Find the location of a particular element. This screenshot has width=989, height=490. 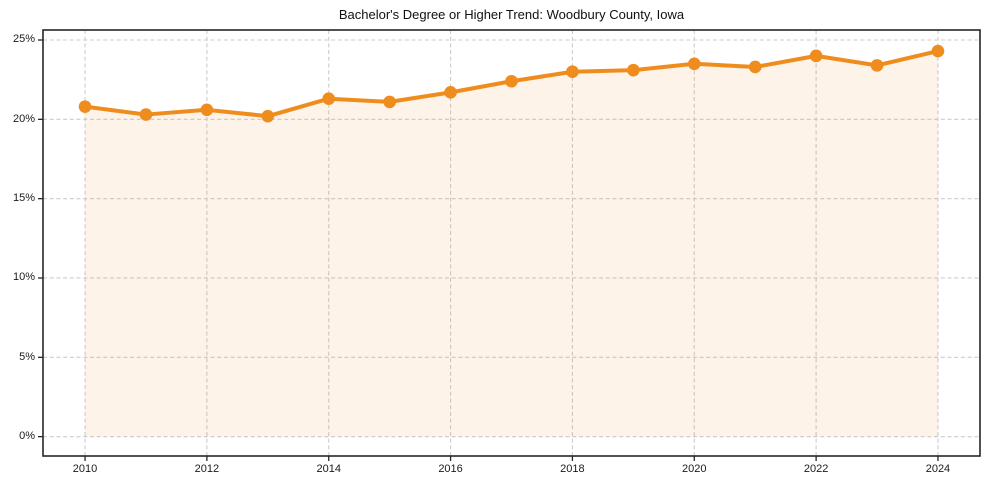

y-tick-label: 20% is located at coordinates (23, 118).